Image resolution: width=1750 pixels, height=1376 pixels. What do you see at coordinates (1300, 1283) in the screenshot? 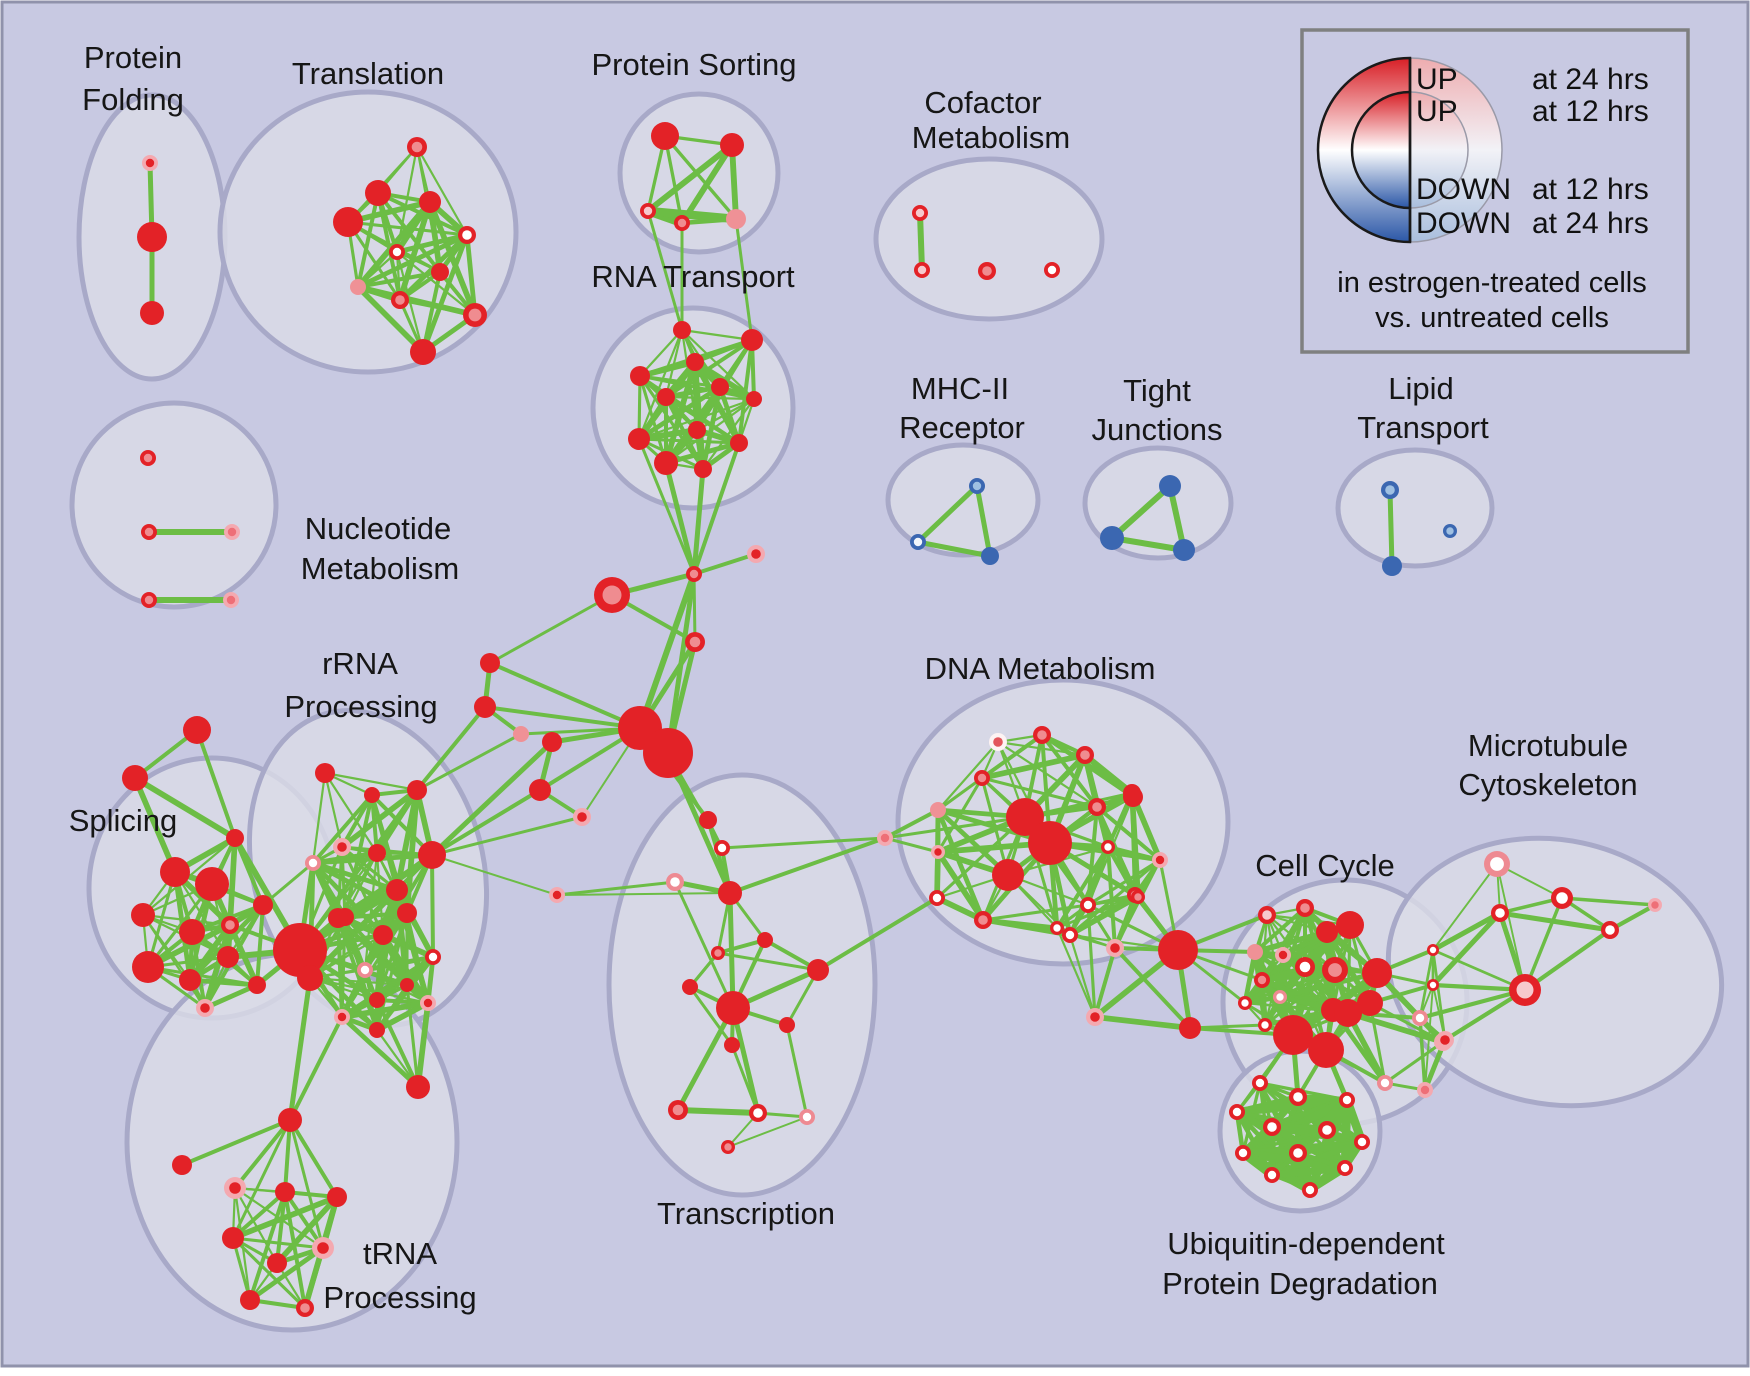
I see `cluster-label-ubiquitin-degradation: Protein Degradation` at bounding box center [1300, 1283].